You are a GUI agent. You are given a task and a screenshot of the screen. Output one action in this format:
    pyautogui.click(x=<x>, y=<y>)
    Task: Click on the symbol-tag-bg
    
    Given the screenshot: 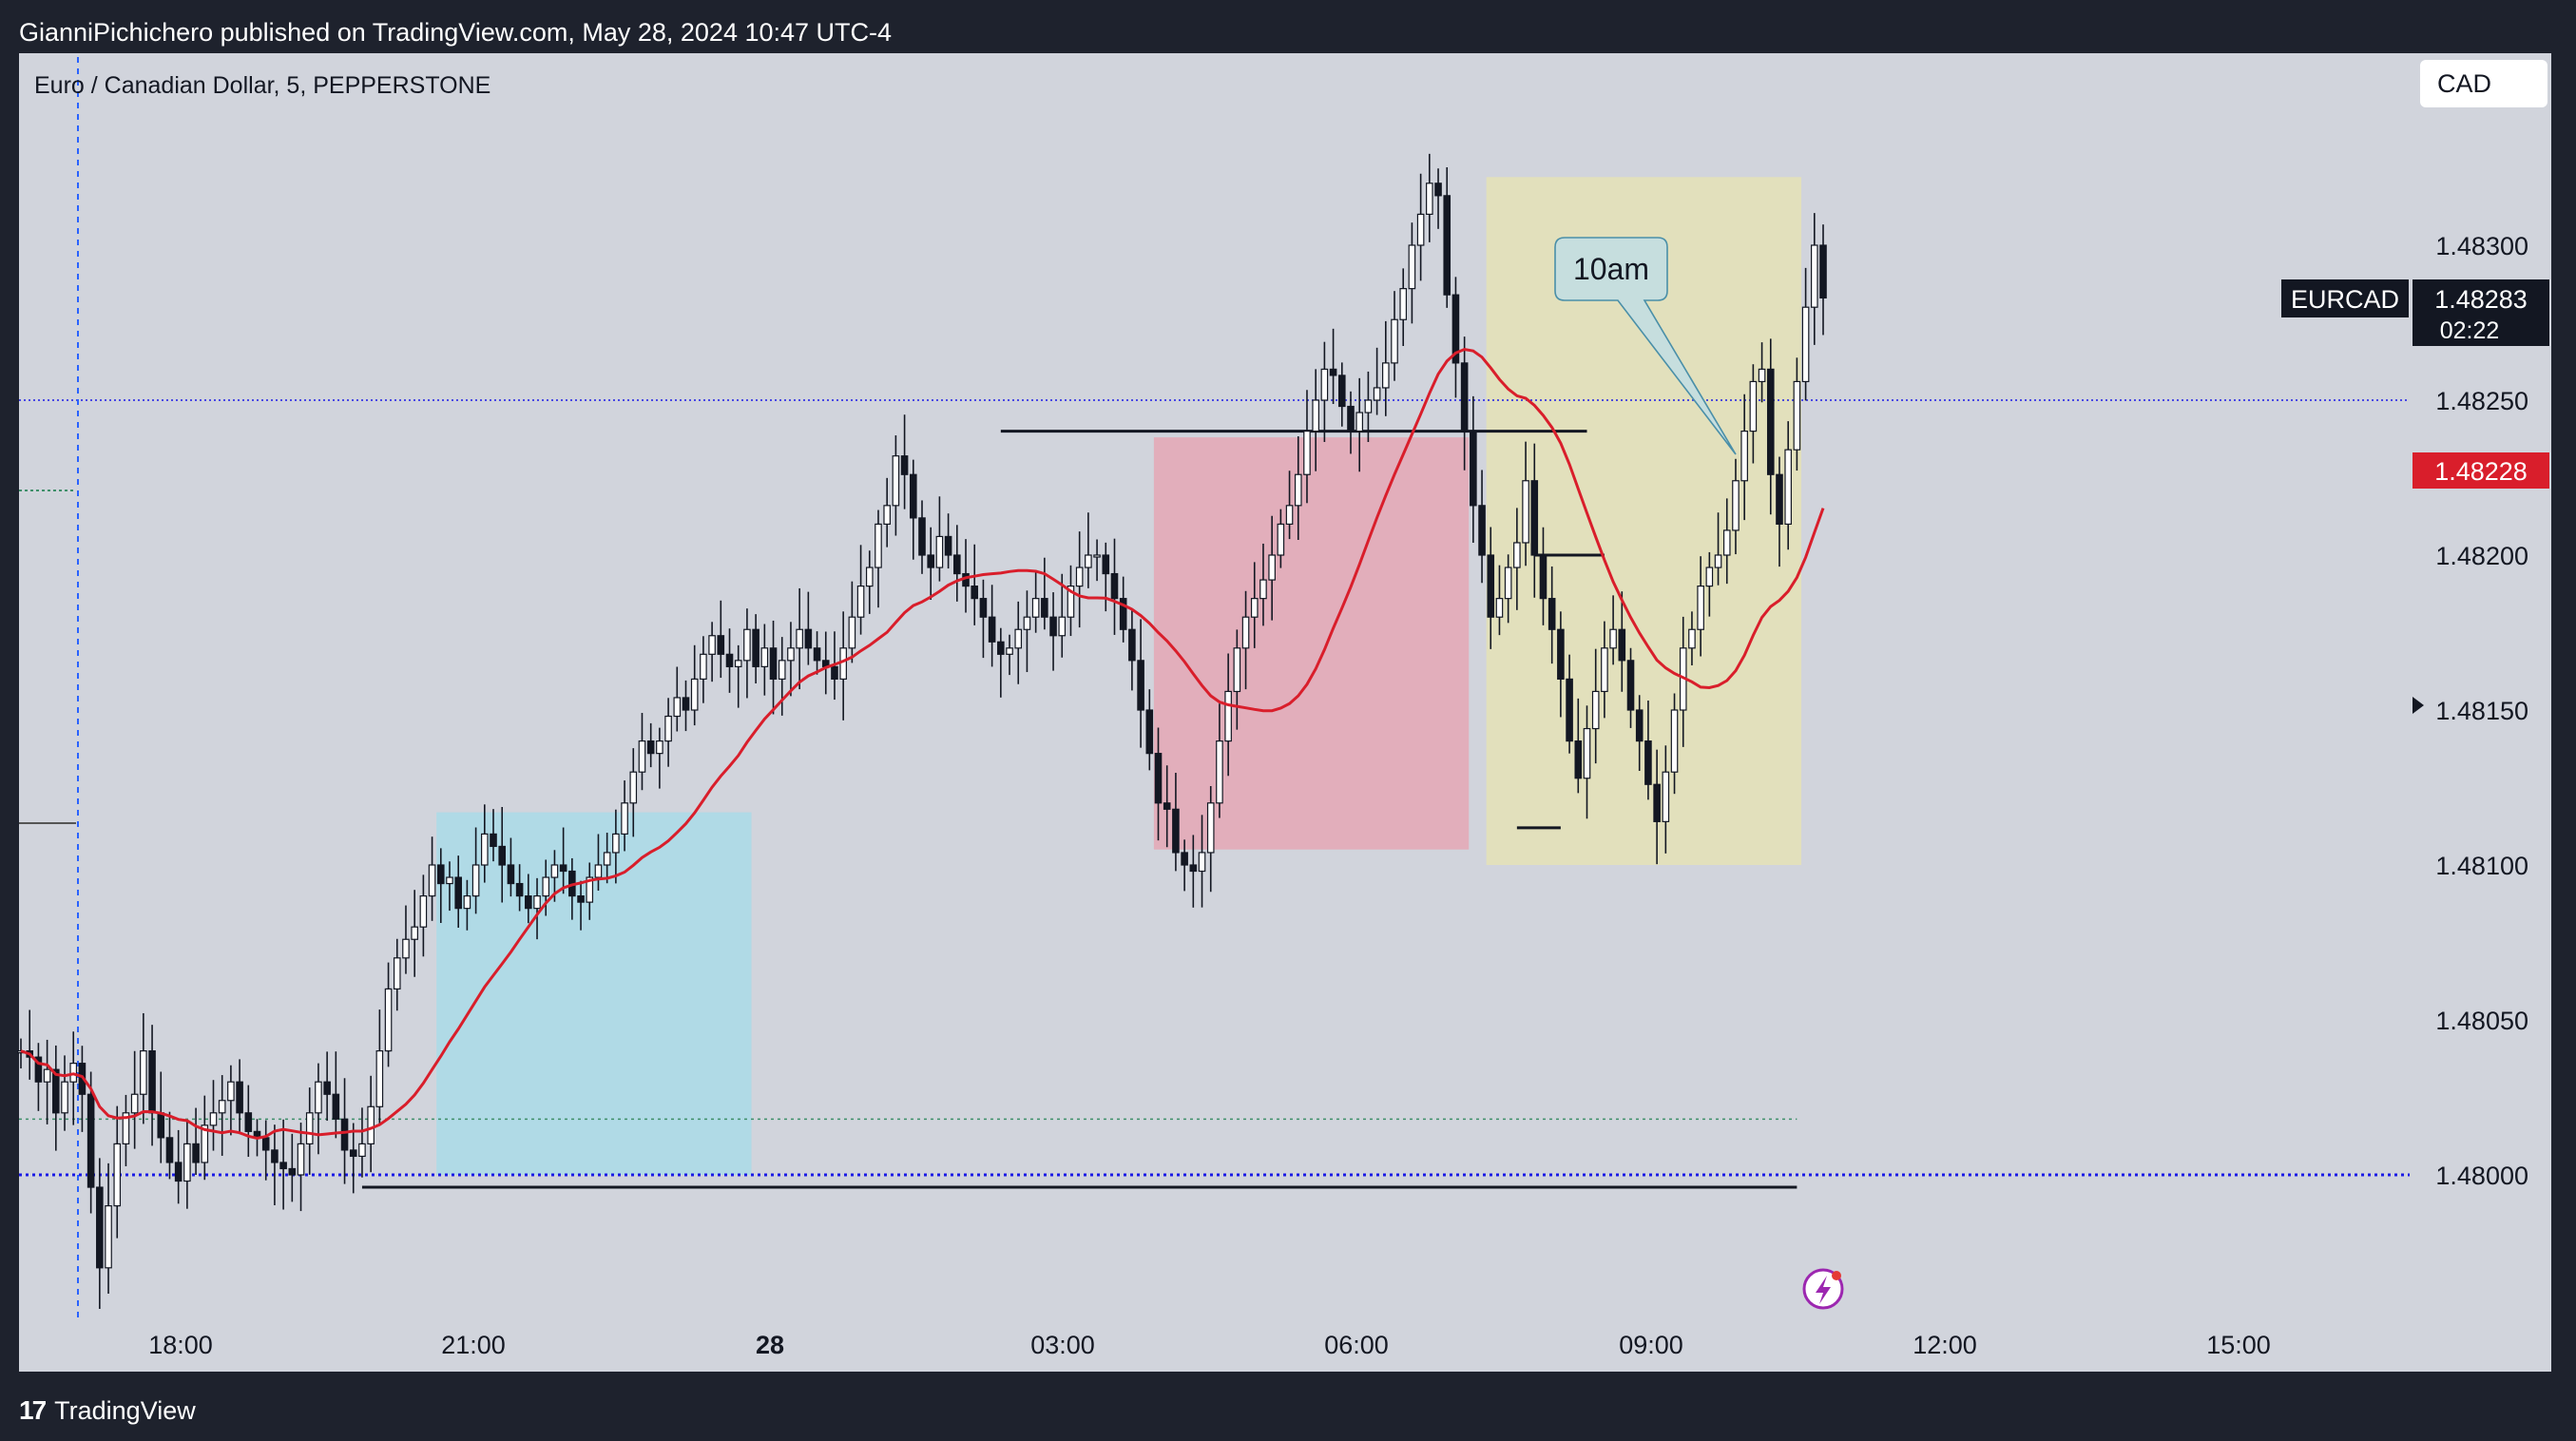 What is the action you would take?
    pyautogui.click(x=2345, y=298)
    